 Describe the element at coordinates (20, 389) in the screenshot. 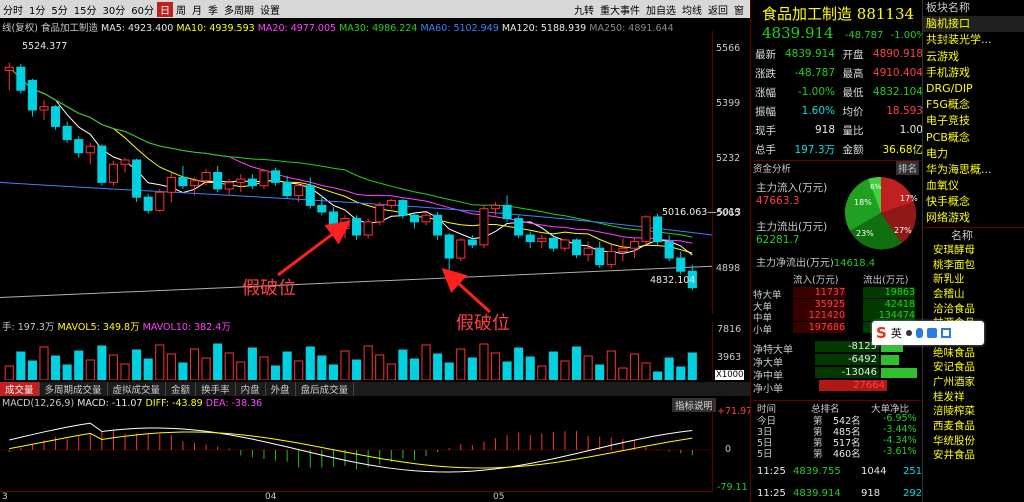

I see `indicator-tab-0: 成交量` at that location.